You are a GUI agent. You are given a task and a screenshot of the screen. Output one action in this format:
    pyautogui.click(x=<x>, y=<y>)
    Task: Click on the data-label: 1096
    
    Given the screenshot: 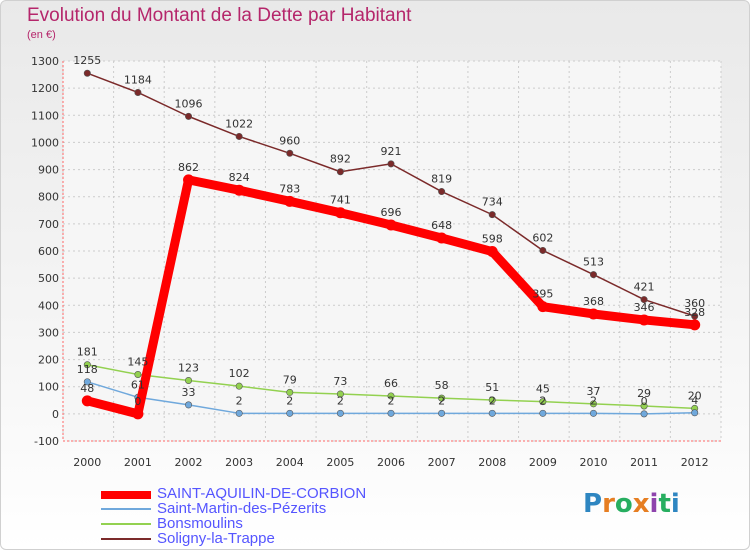 What is the action you would take?
    pyautogui.click(x=189, y=103)
    